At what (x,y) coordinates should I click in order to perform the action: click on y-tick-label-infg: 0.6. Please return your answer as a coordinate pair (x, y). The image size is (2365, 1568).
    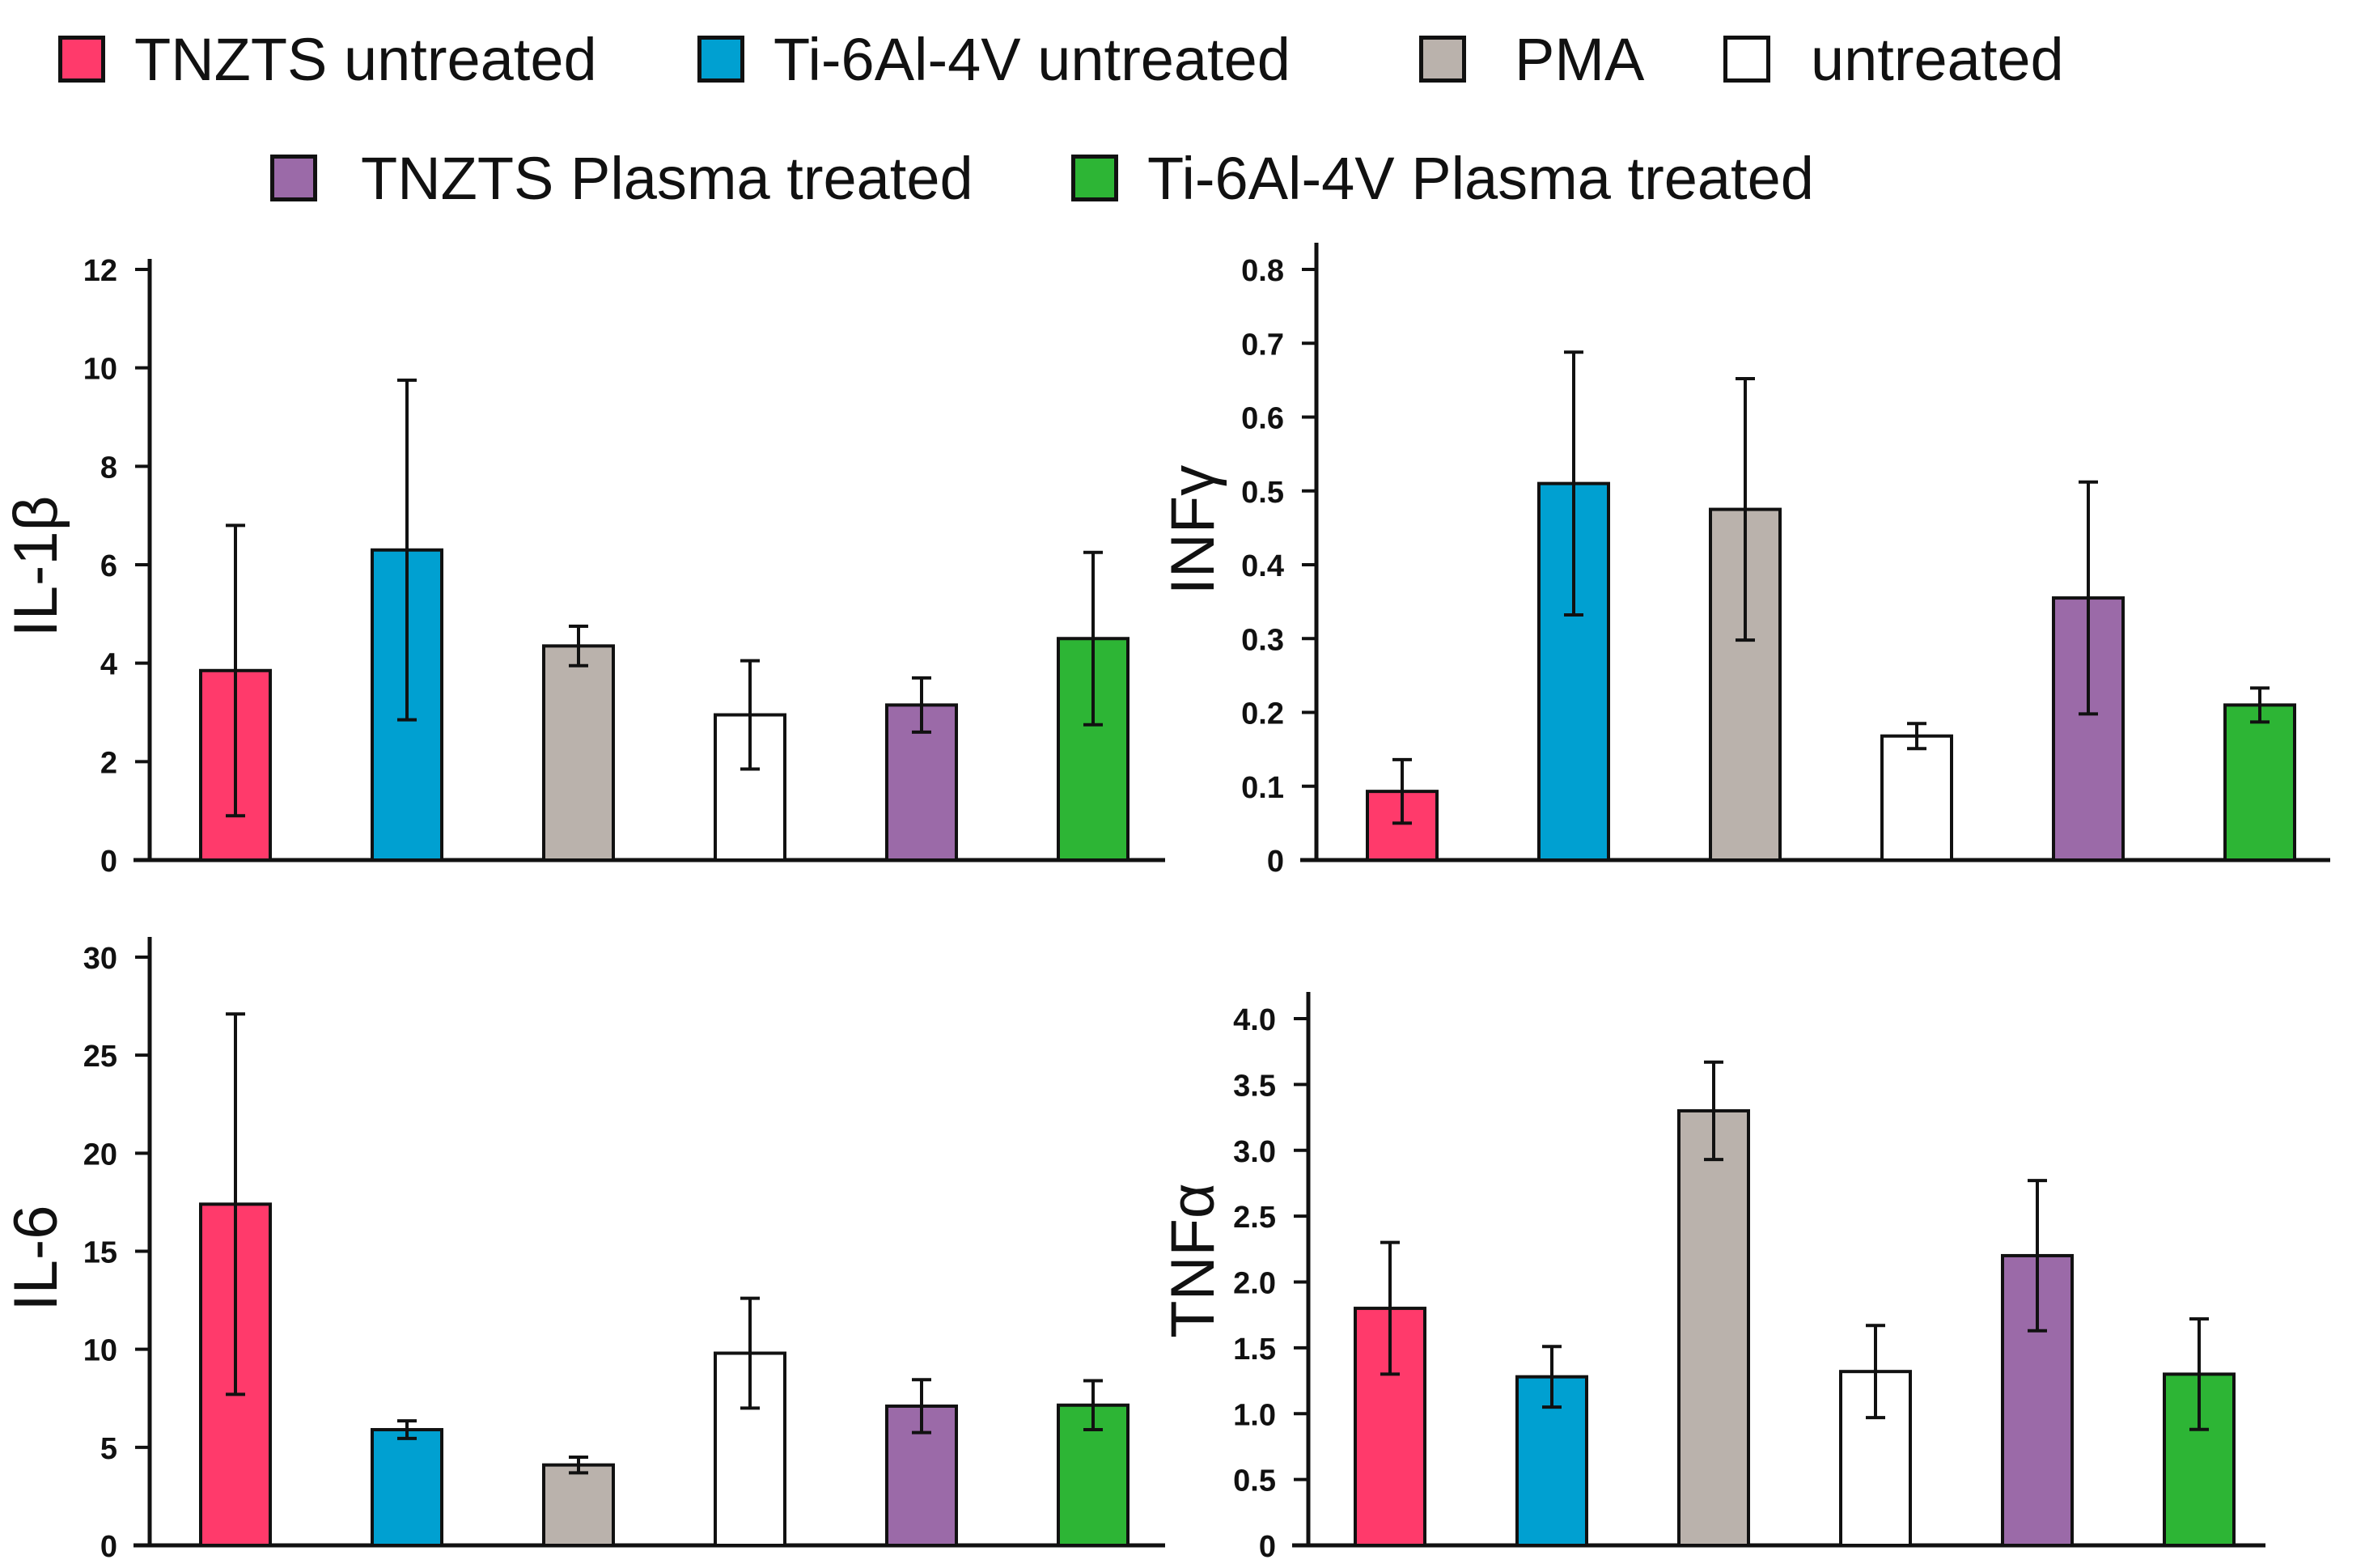
    Looking at the image, I should click on (1262, 419).